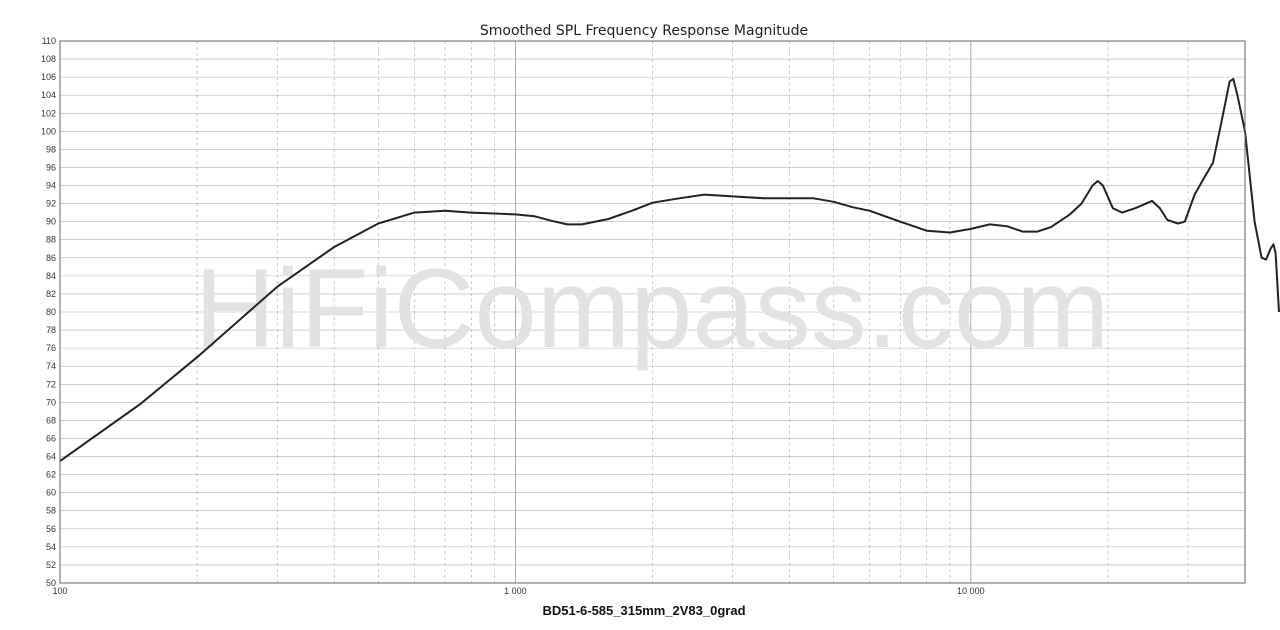 This screenshot has height=630, width=1280. What do you see at coordinates (48, 59) in the screenshot?
I see `y-tick-label: 108` at bounding box center [48, 59].